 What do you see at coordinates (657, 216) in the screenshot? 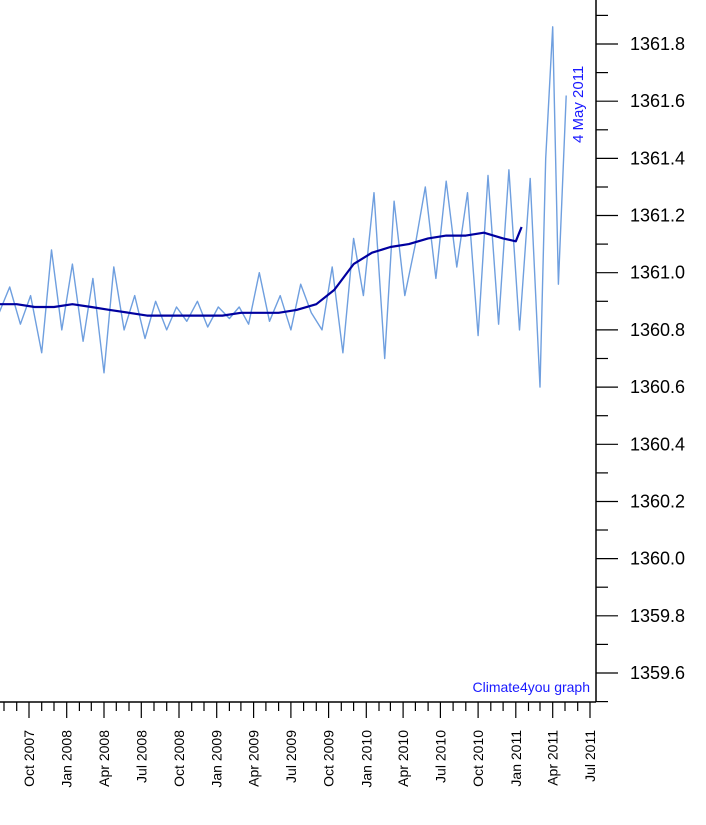
I see `y-tick-label: 1361.2` at bounding box center [657, 216].